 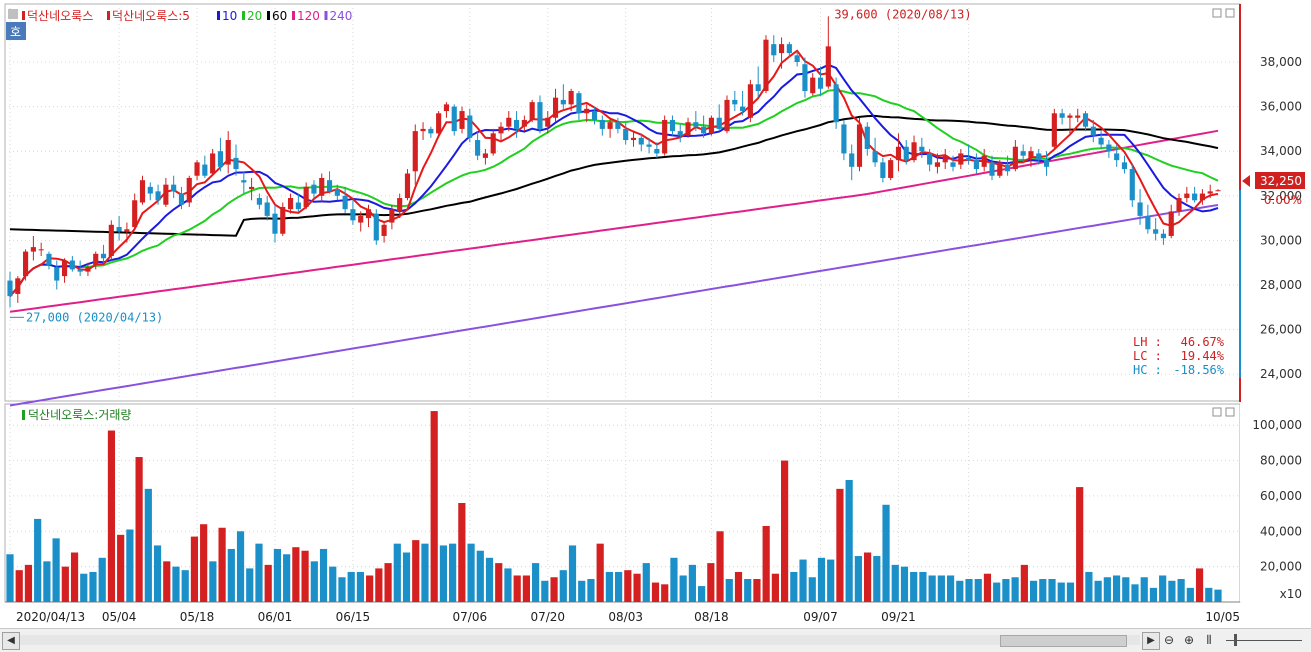 What do you see at coordinates (1235, 640) in the screenshot?
I see `zoom-slider-handle` at bounding box center [1235, 640].